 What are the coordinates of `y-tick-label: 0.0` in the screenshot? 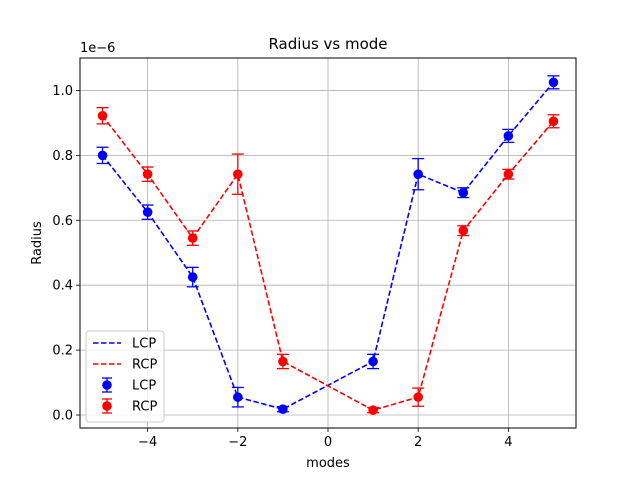 It's located at (62, 416).